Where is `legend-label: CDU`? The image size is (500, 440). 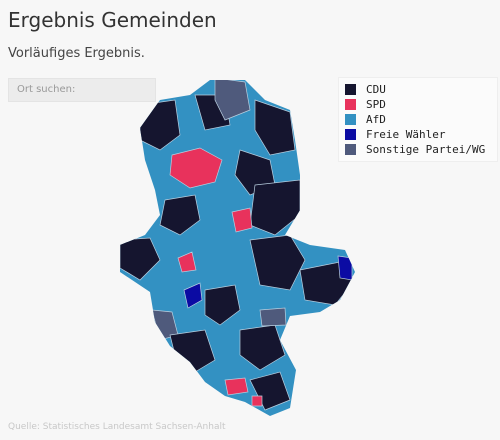 legend-label: CDU is located at coordinates (376, 89).